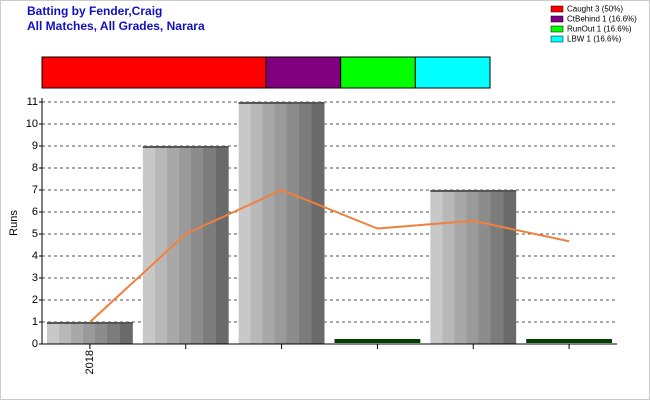 Image resolution: width=650 pixels, height=400 pixels. I want to click on chart-title: Batting by Fender,Craig, so click(94, 11).